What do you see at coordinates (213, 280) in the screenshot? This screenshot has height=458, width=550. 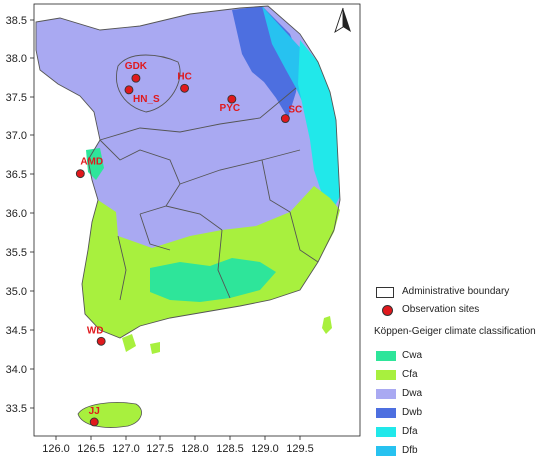 I see `land-cwa-south` at bounding box center [213, 280].